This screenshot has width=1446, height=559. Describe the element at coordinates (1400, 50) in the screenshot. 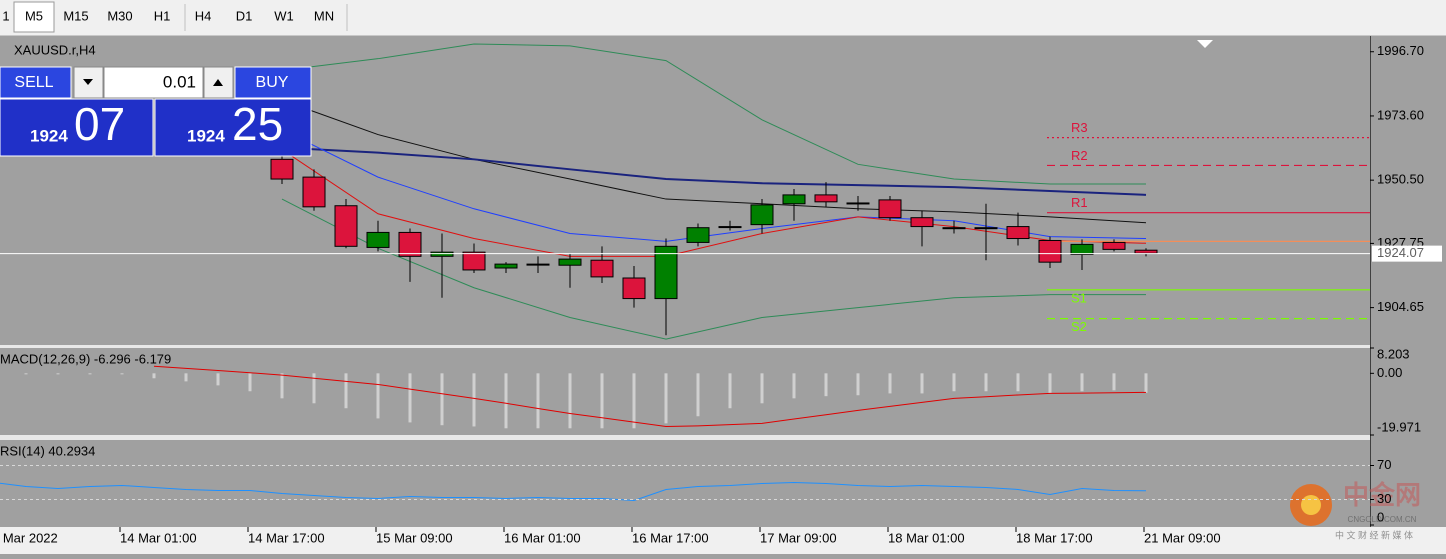

I see `y-tick-label: 1996.70` at that location.